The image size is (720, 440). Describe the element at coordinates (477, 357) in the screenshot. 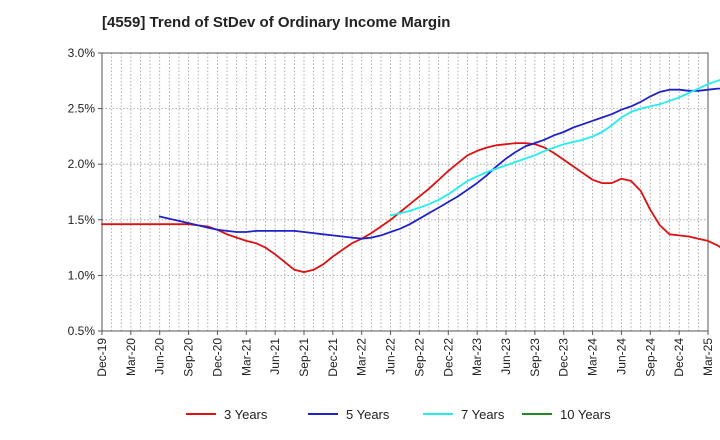

I see `x-tick-label: Mar-23` at that location.